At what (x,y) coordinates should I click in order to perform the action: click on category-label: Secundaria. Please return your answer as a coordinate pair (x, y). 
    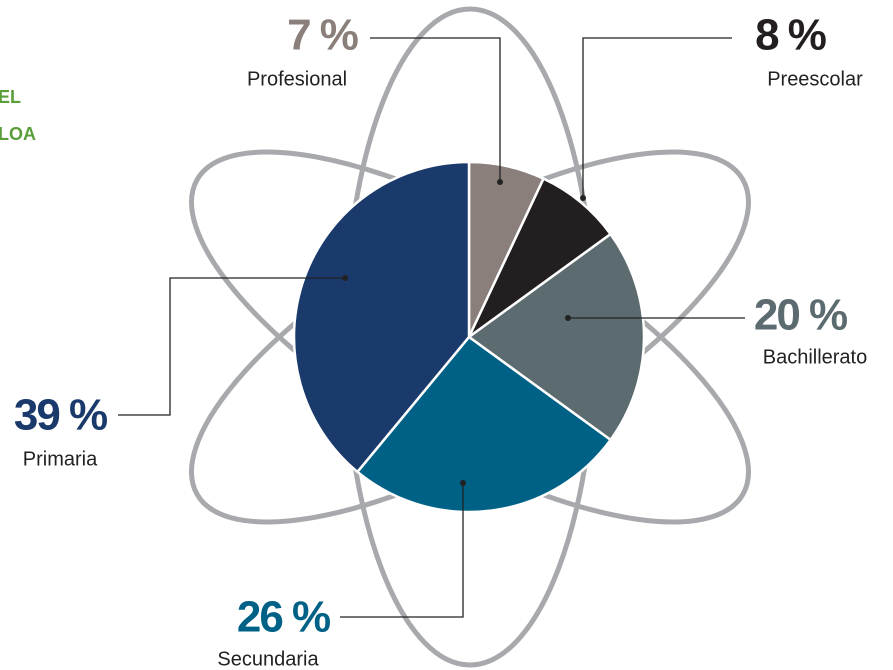
    Looking at the image, I should click on (268, 659).